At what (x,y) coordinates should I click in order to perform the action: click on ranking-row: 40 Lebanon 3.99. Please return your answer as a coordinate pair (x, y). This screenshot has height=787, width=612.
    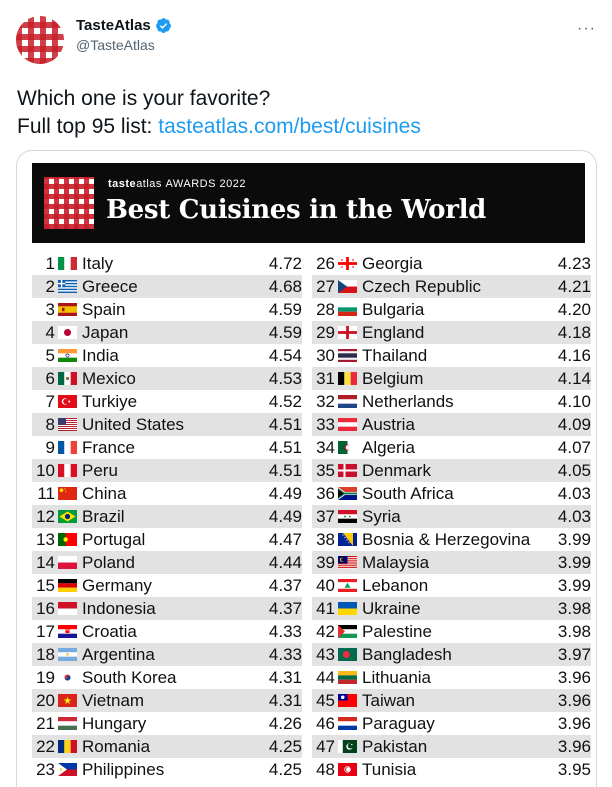
    Looking at the image, I should click on (451, 585).